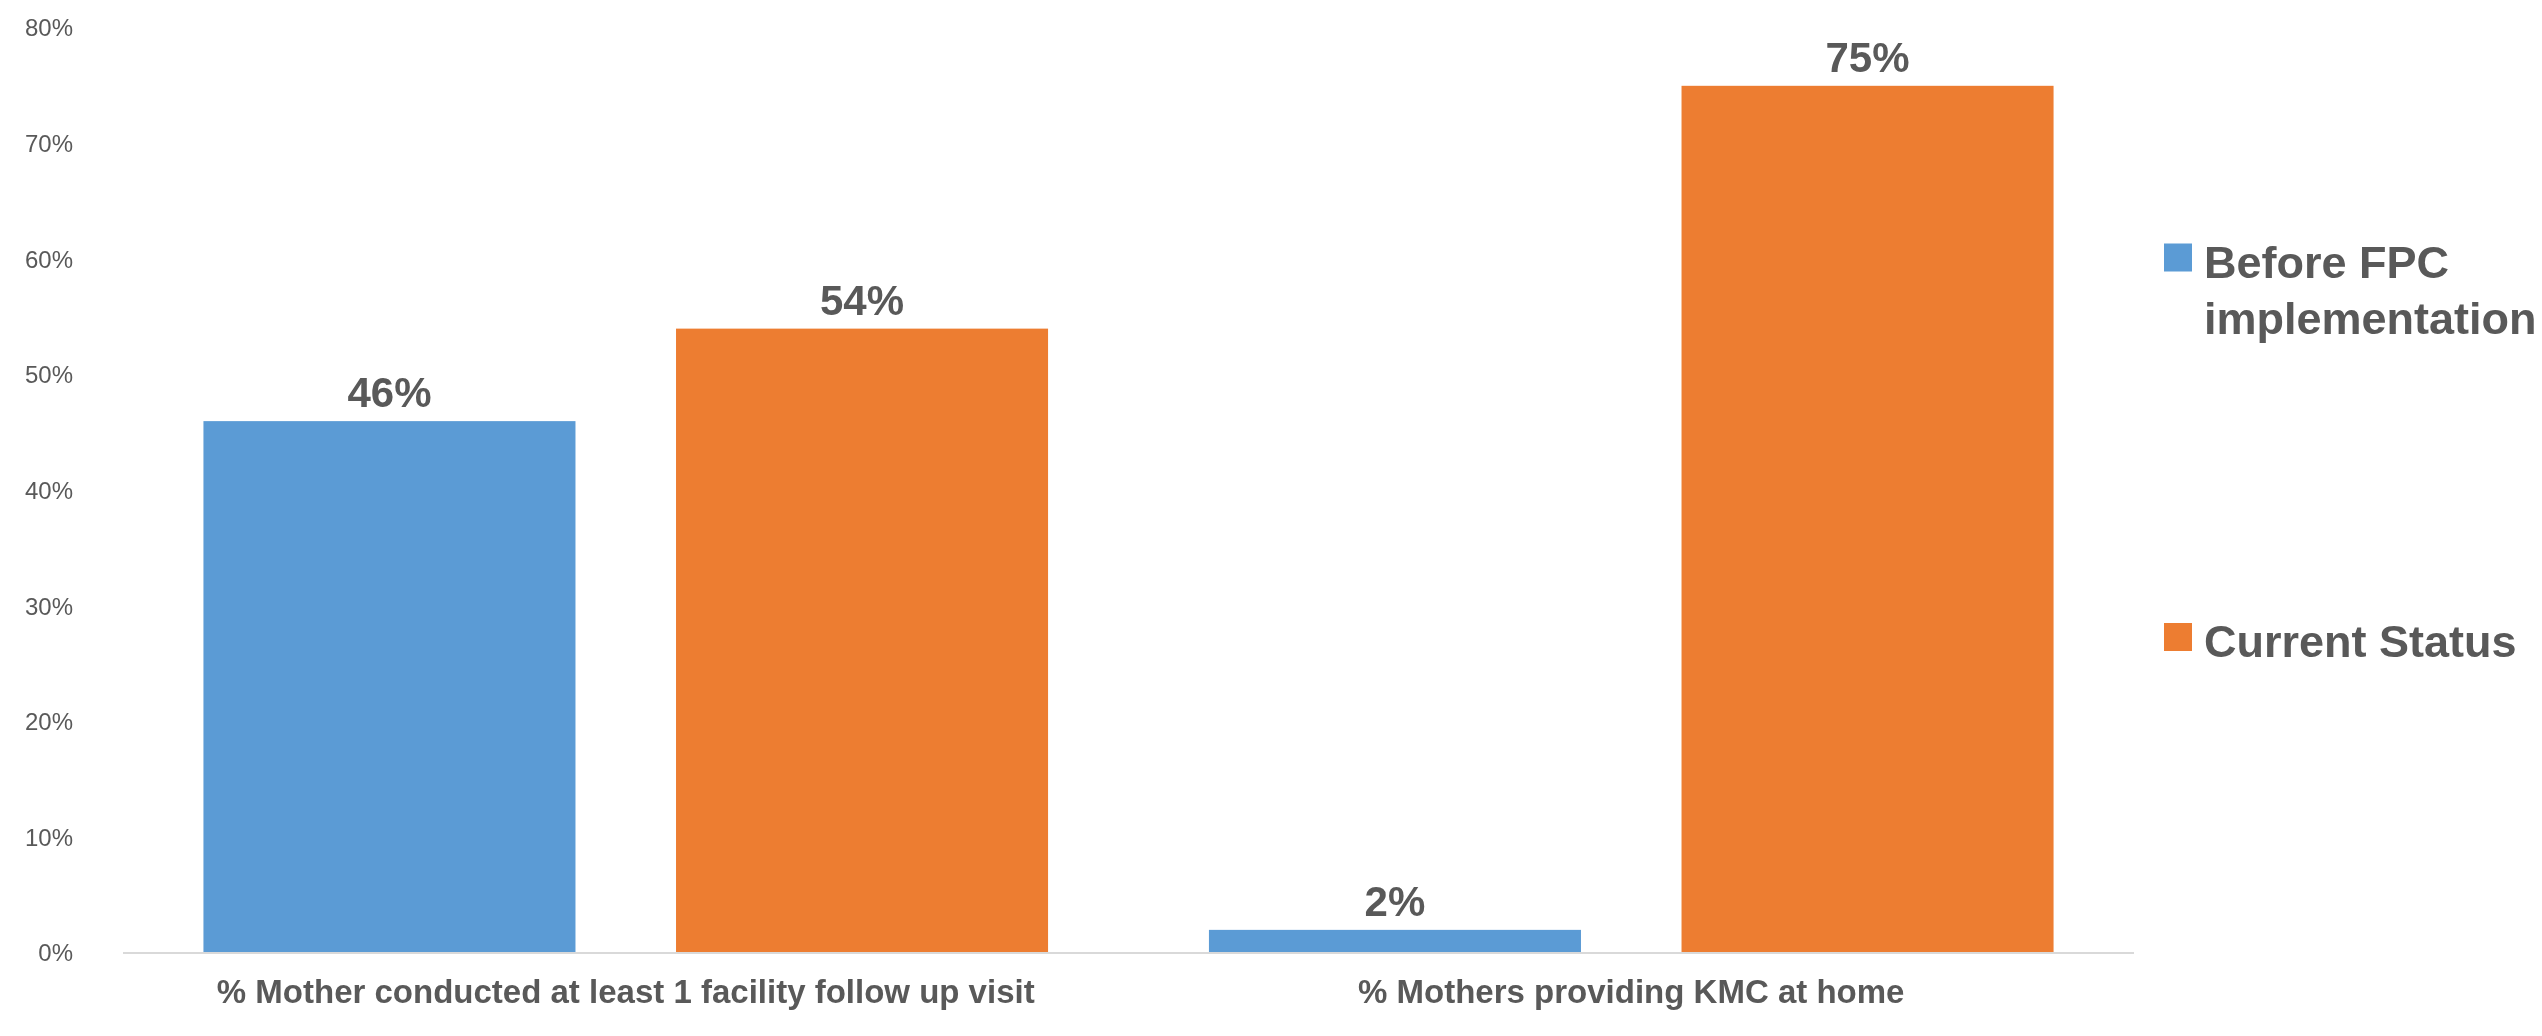 The width and height of the screenshot is (2542, 1036). What do you see at coordinates (389, 393) in the screenshot?
I see `data-label: 46%` at bounding box center [389, 393].